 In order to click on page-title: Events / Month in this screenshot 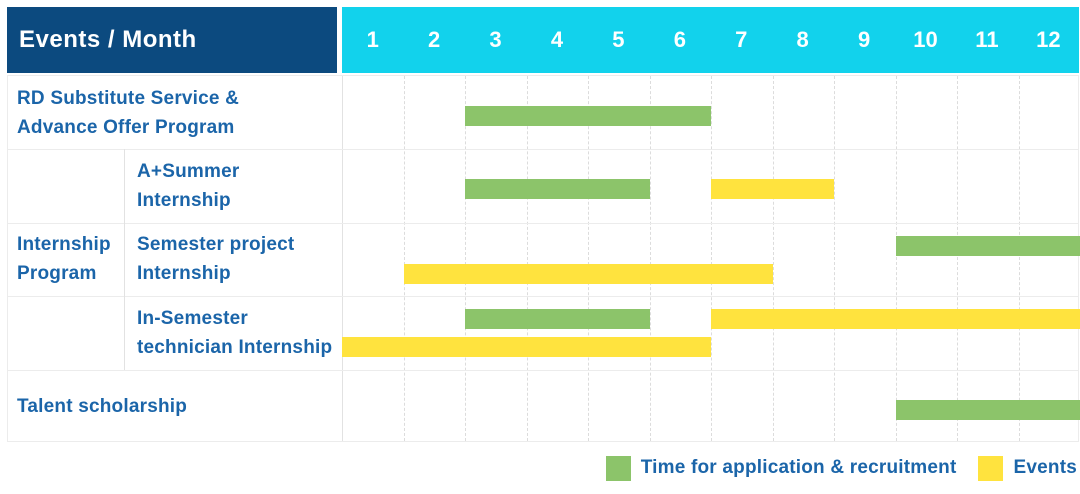, I will do `click(108, 39)`.